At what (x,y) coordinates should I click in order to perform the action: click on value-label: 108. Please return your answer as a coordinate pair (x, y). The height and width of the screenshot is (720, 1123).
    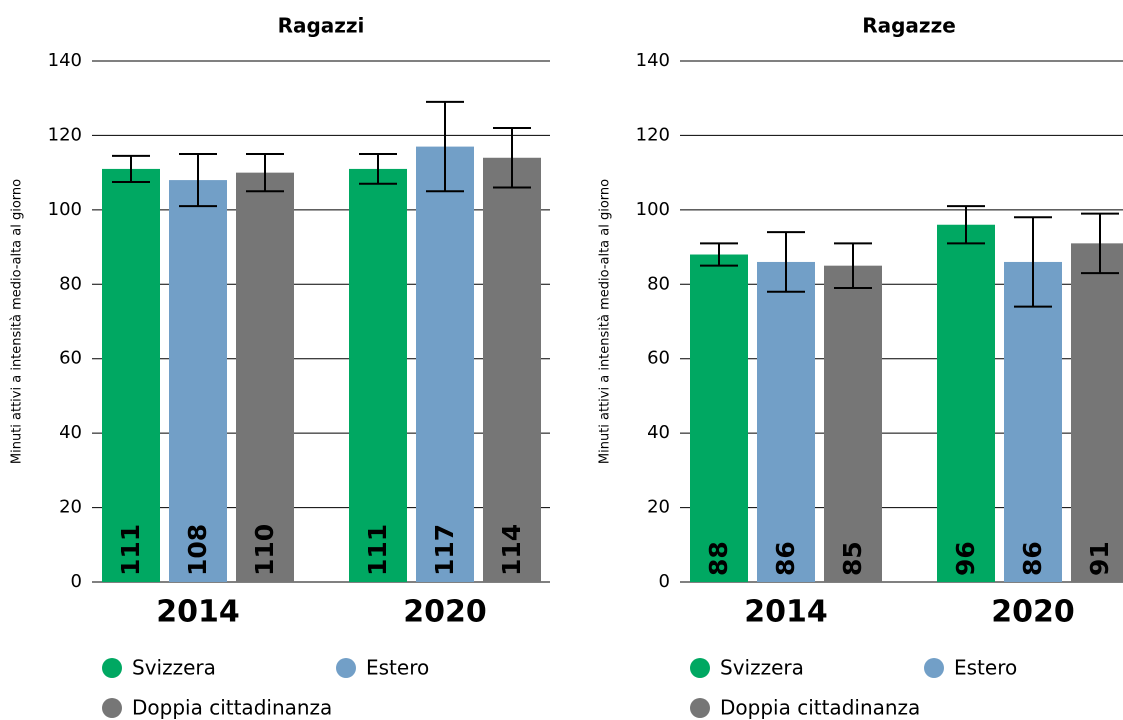
    Looking at the image, I should click on (197, 550).